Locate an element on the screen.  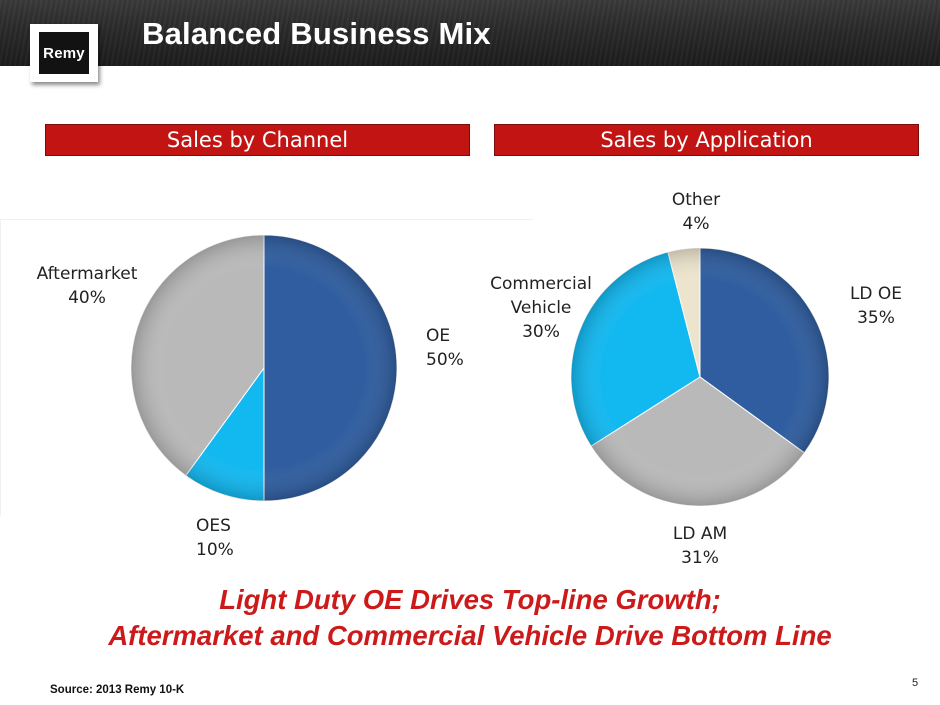
channel-pie-chart is located at coordinates (264, 368).